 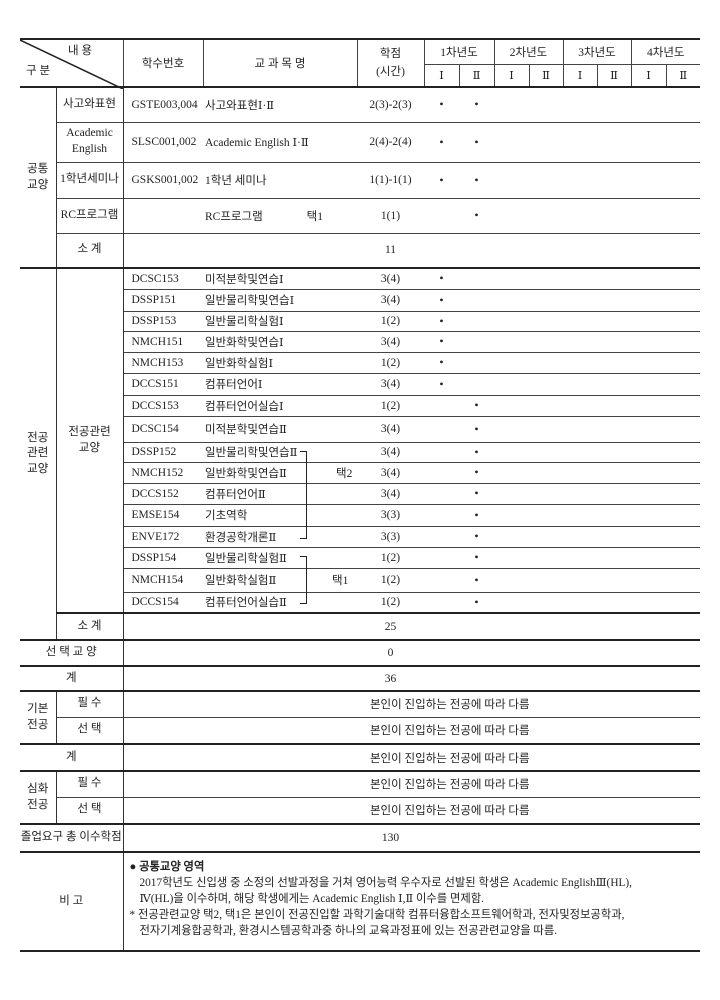 What do you see at coordinates (360, 602) in the screenshot?
I see `major-course-row: DCCS154 컴퓨터언어실습Ⅱ 1(2) •` at bounding box center [360, 602].